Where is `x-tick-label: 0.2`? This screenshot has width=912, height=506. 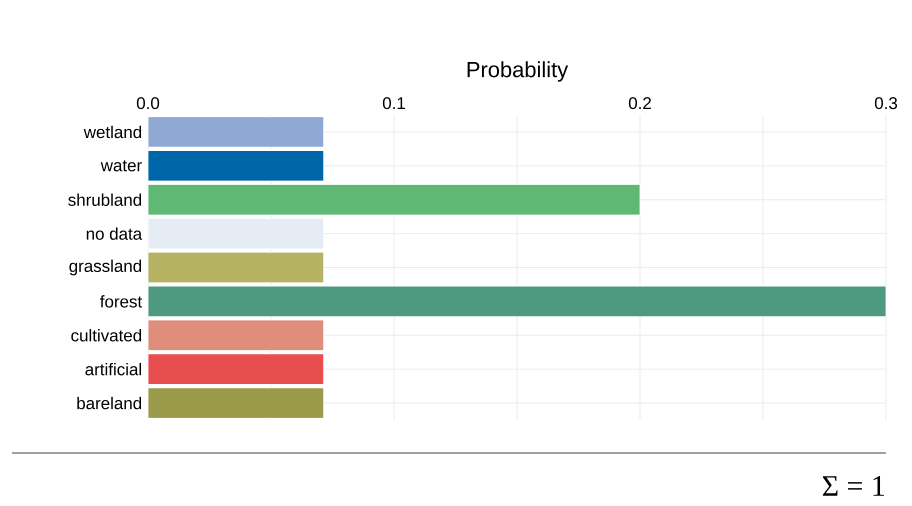
x-tick-label: 0.2 is located at coordinates (639, 103).